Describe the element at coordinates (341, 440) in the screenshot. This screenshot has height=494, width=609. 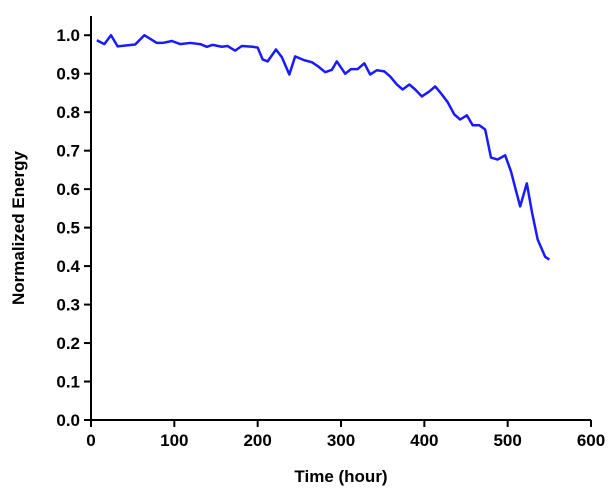
I see `x-tick-label: 300` at that location.